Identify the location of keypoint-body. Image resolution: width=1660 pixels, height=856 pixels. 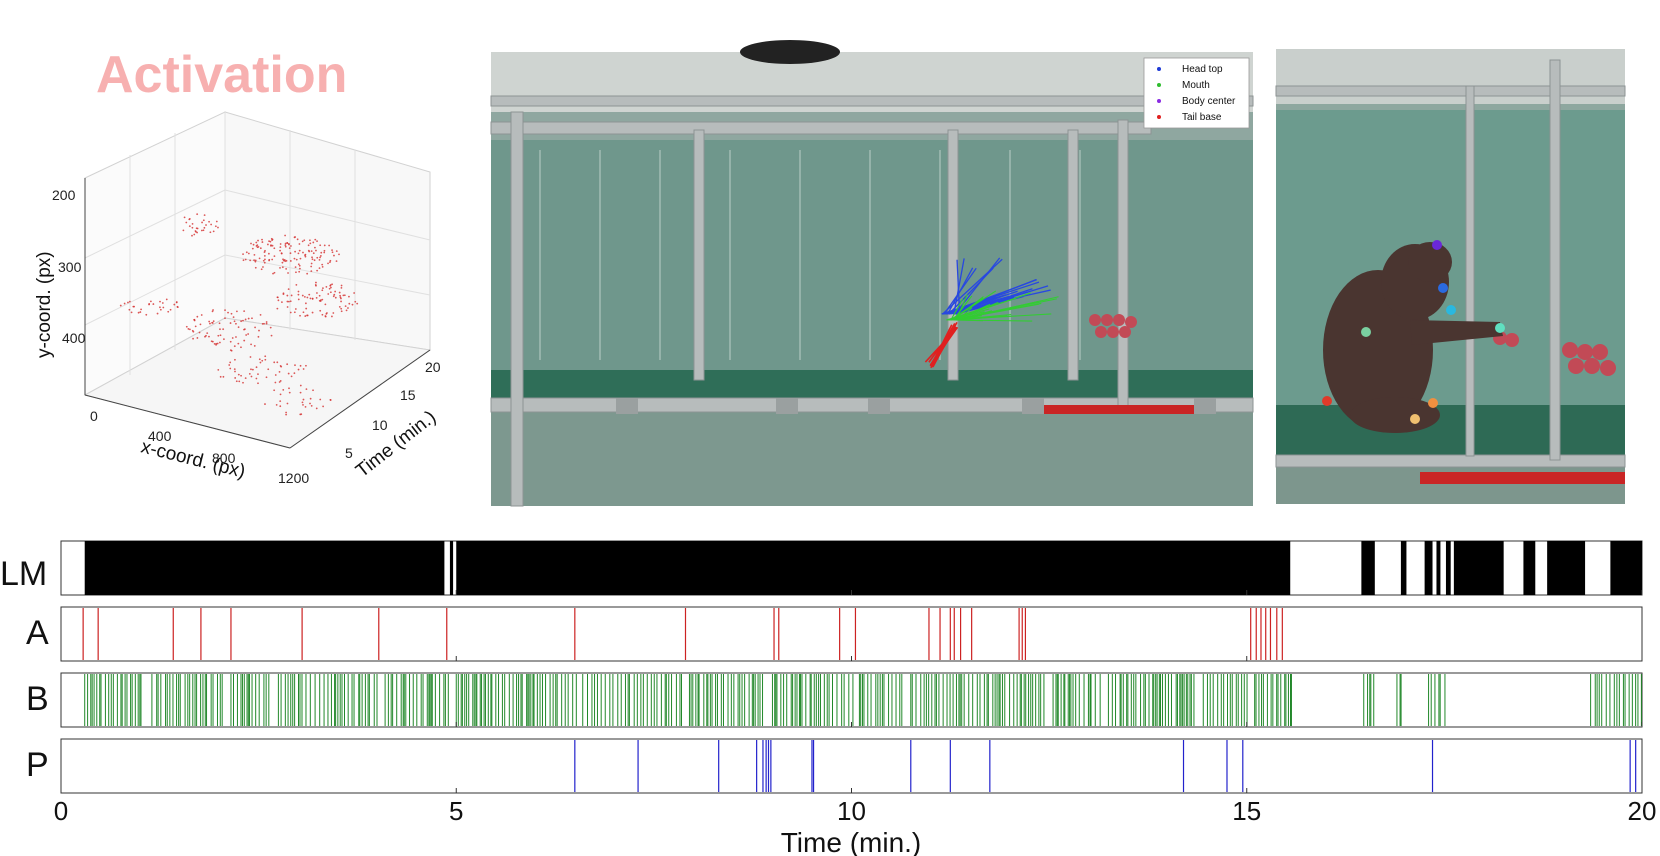
(1366, 332).